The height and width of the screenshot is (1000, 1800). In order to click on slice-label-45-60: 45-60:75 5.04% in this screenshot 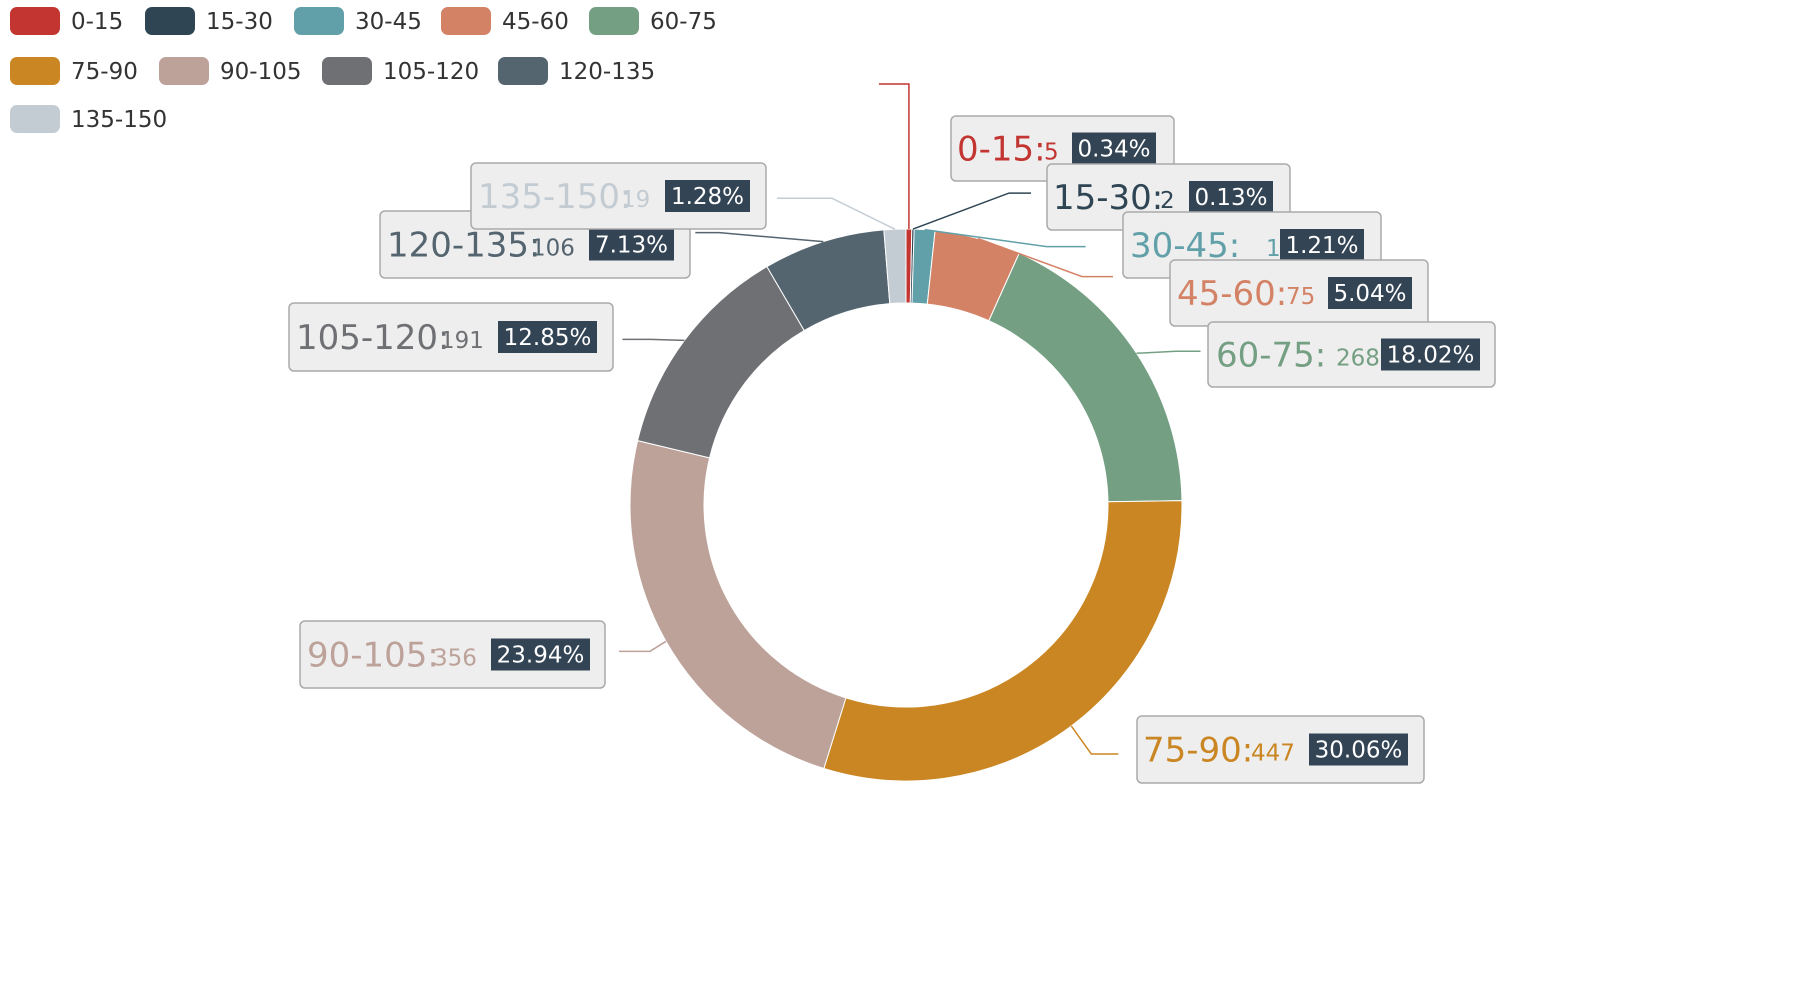, I will do `click(1203, 282)`.